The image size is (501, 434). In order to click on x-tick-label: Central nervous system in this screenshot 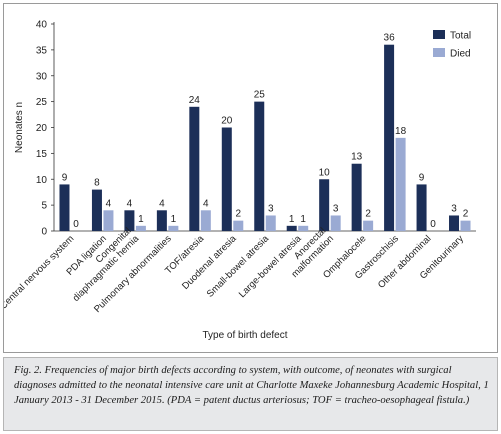, I will do `click(40, 272)`.